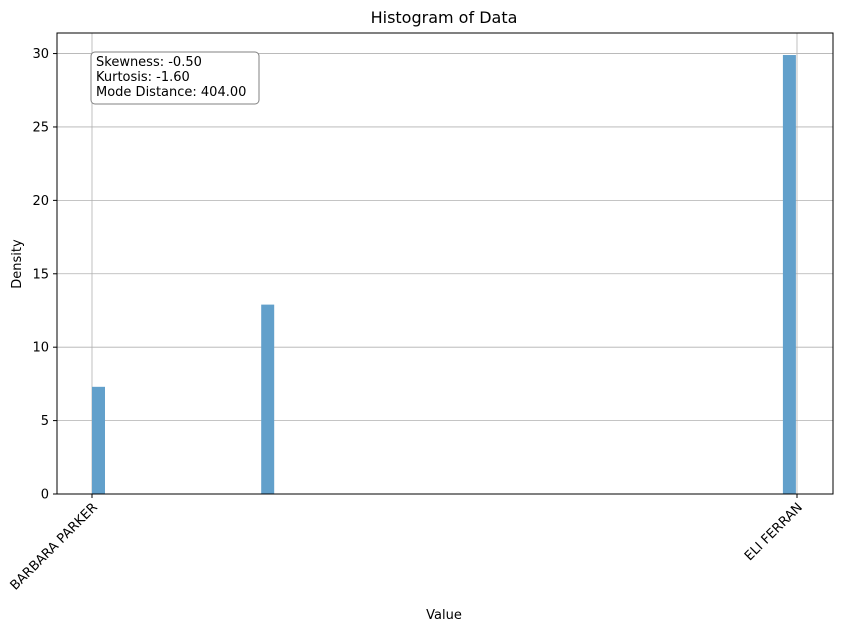  Describe the element at coordinates (171, 92) in the screenshot. I see `stats-mode-distance: Mode Distance: 404.00` at that location.